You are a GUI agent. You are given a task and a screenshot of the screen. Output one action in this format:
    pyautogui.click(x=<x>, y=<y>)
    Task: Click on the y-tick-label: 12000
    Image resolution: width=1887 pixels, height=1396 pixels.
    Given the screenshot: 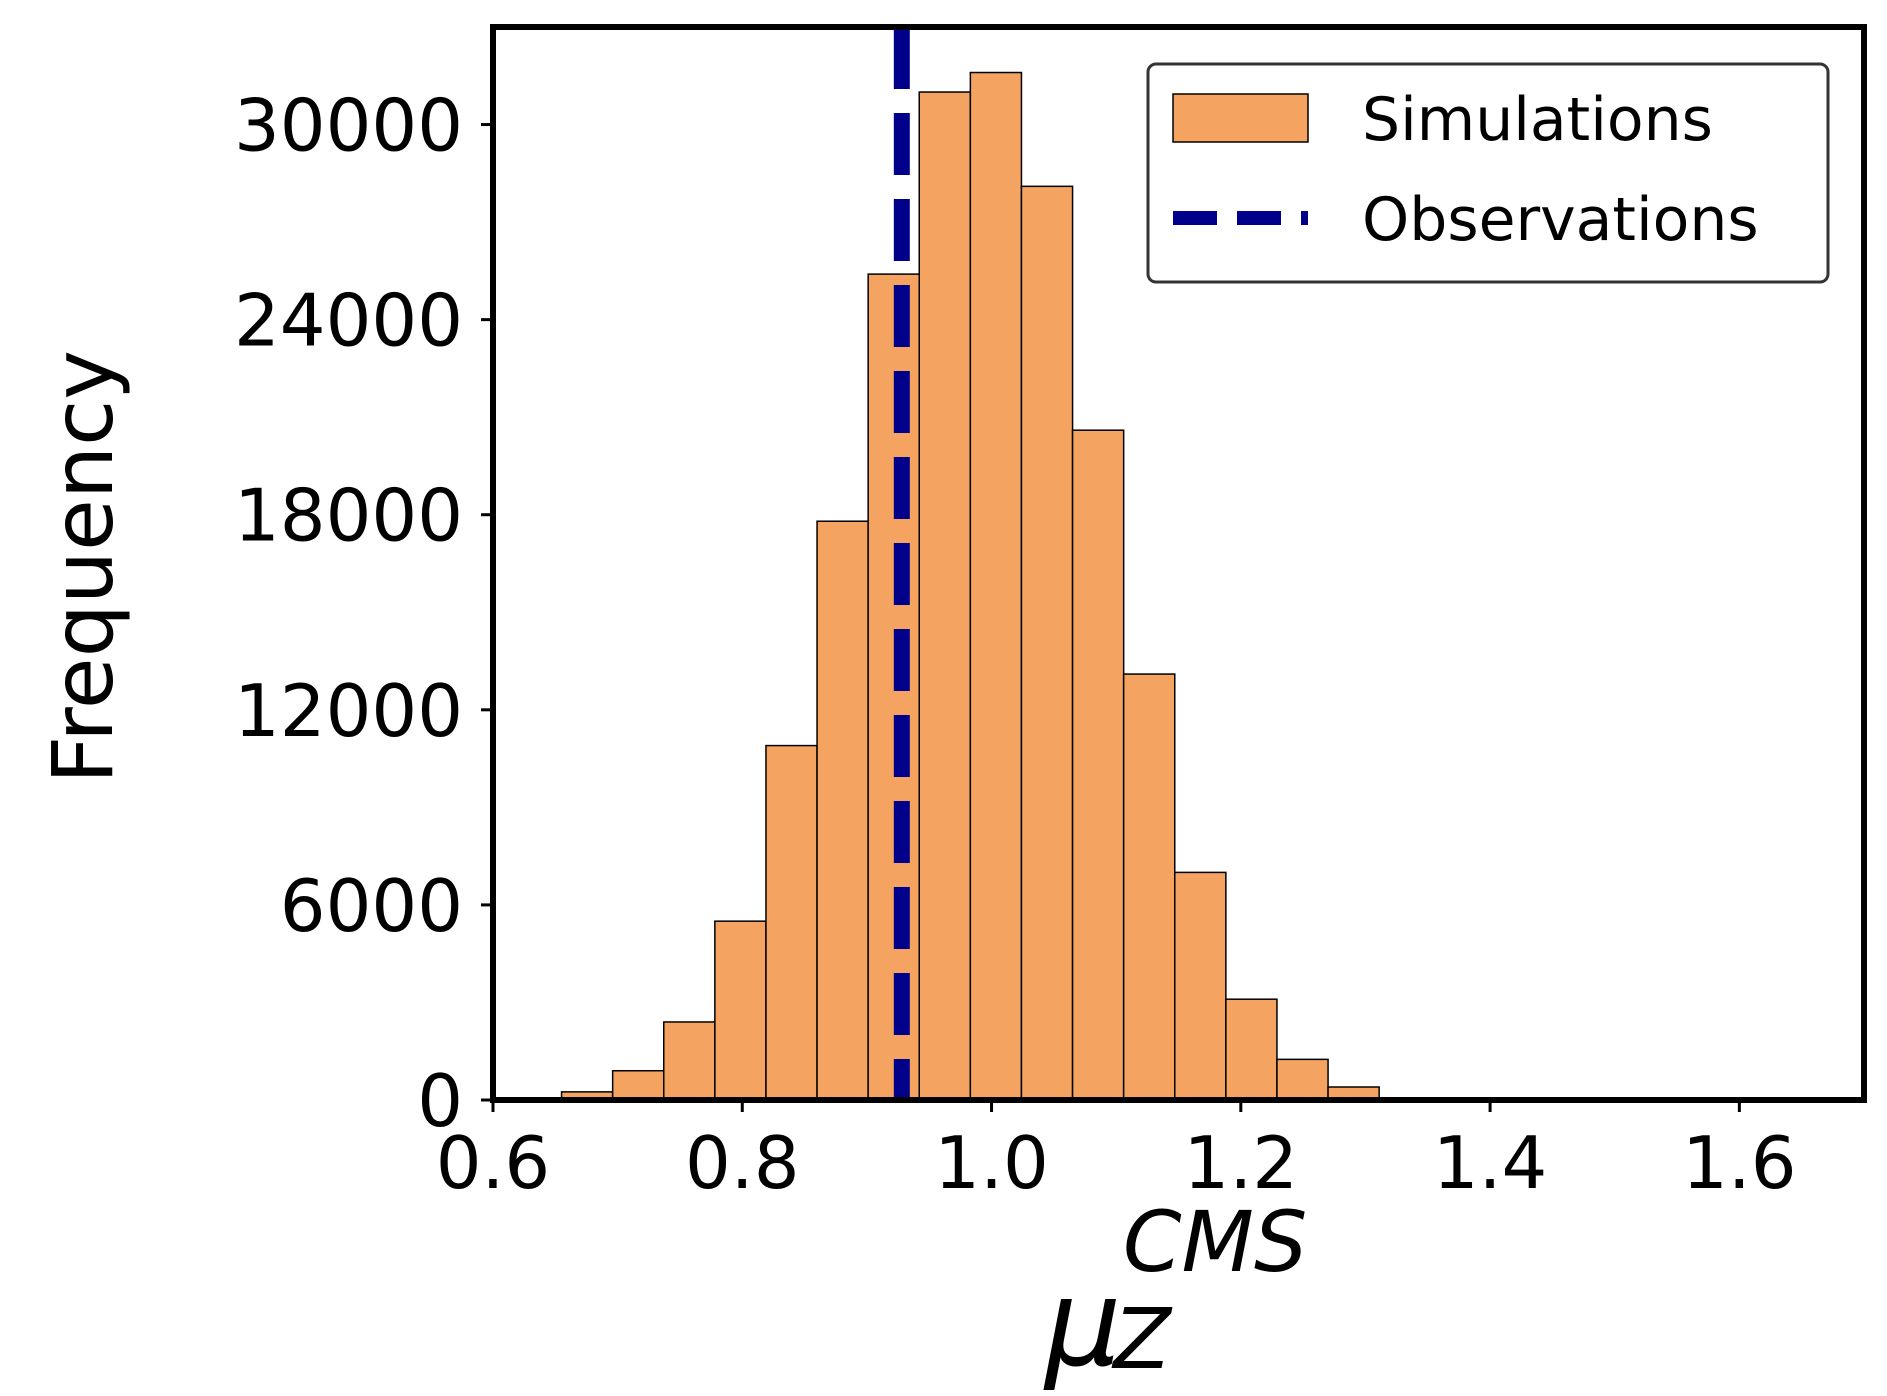 What is the action you would take?
    pyautogui.click(x=348, y=711)
    